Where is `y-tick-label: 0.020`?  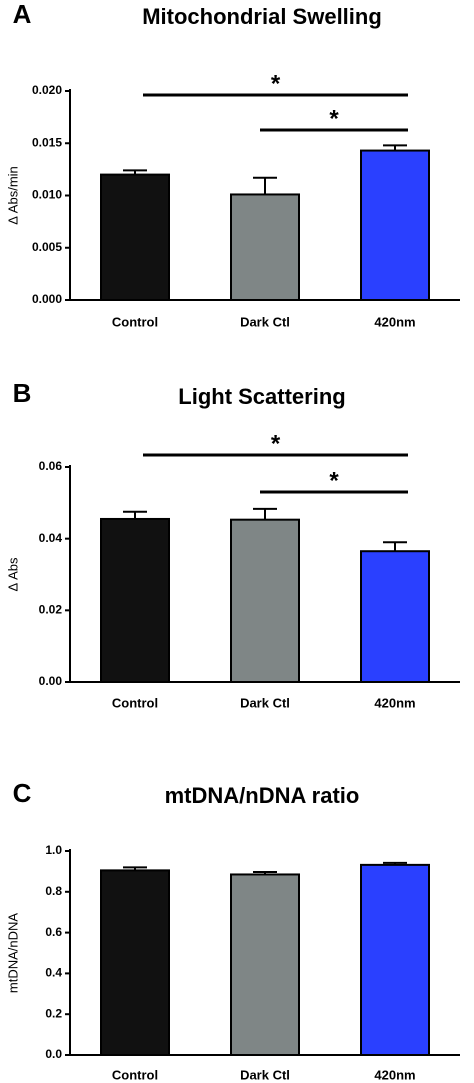 y-tick-label: 0.020 is located at coordinates (47, 90).